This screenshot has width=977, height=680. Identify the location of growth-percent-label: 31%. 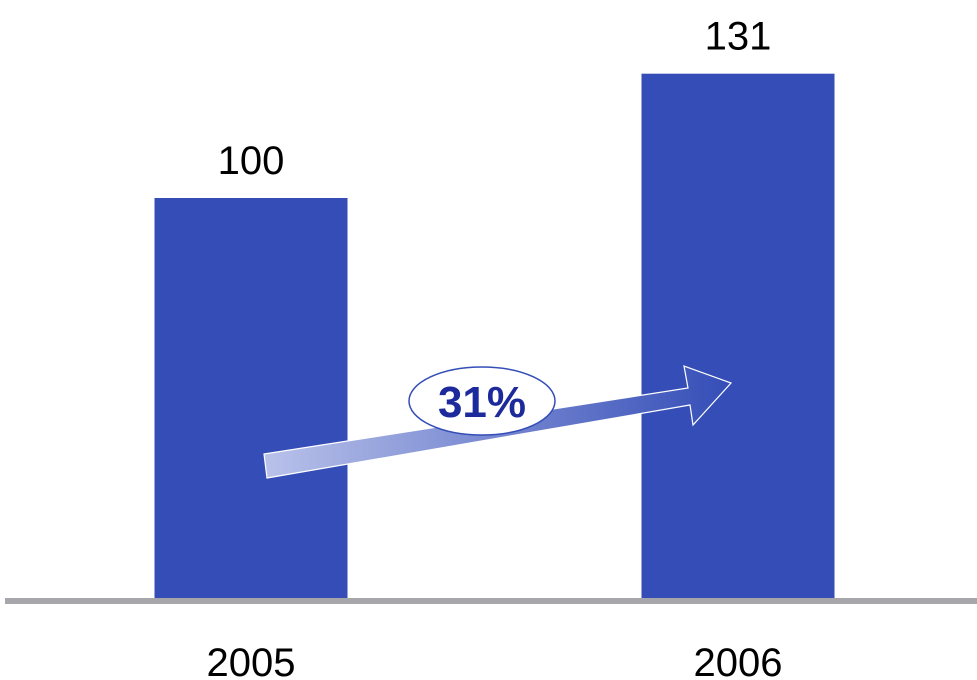
(482, 402).